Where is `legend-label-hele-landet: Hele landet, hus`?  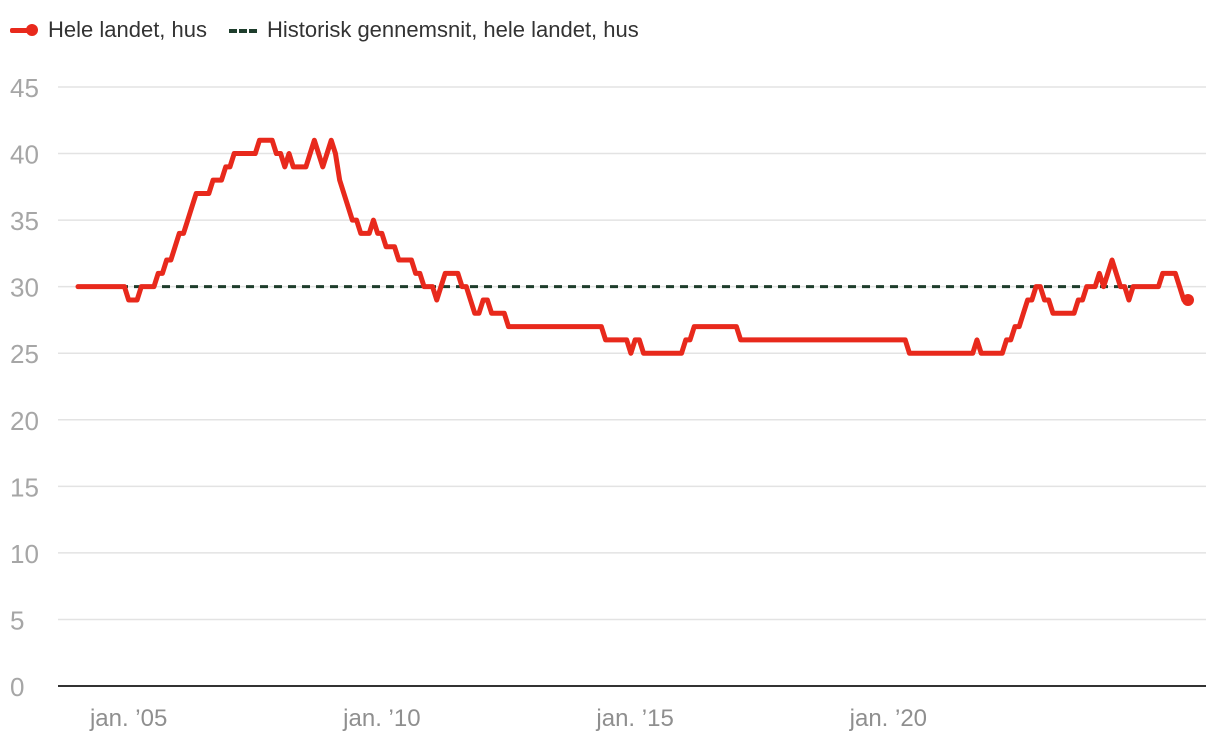 legend-label-hele-landet: Hele landet, hus is located at coordinates (127, 29).